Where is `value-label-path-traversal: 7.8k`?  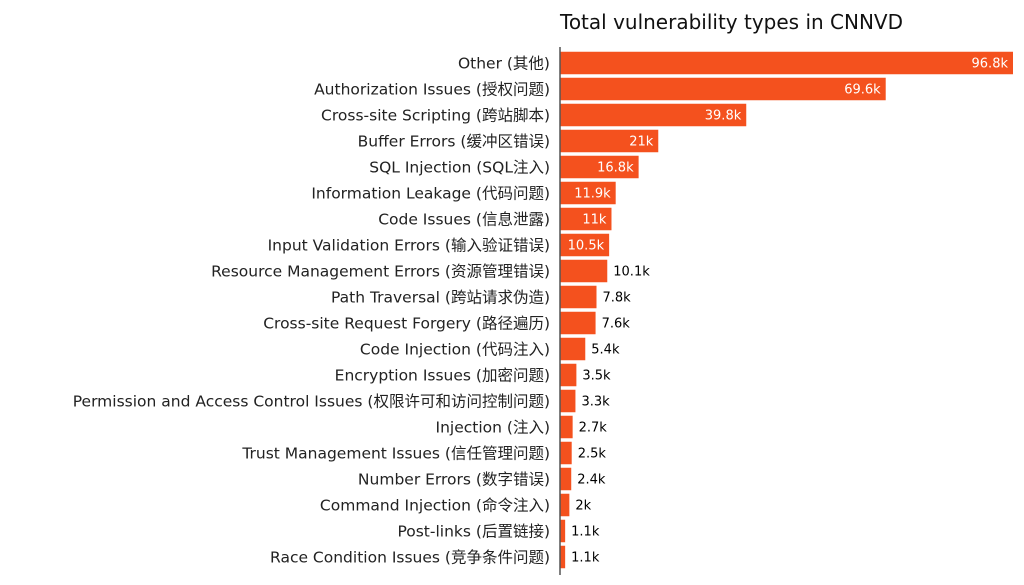 value-label-path-traversal: 7.8k is located at coordinates (617, 298).